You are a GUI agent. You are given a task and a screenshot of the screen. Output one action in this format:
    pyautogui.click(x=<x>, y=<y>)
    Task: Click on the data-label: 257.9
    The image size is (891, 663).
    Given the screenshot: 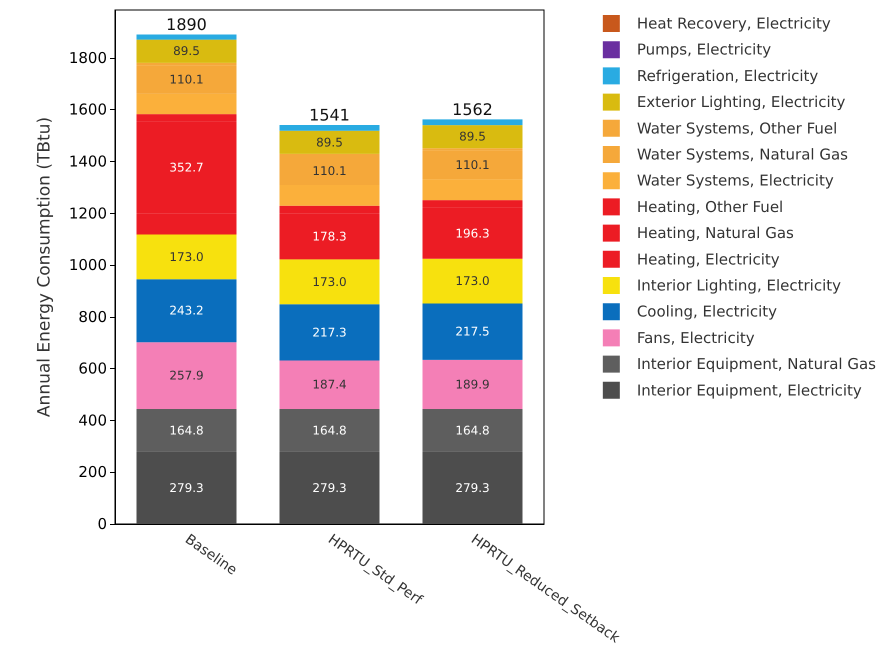 What is the action you would take?
    pyautogui.click(x=186, y=375)
    